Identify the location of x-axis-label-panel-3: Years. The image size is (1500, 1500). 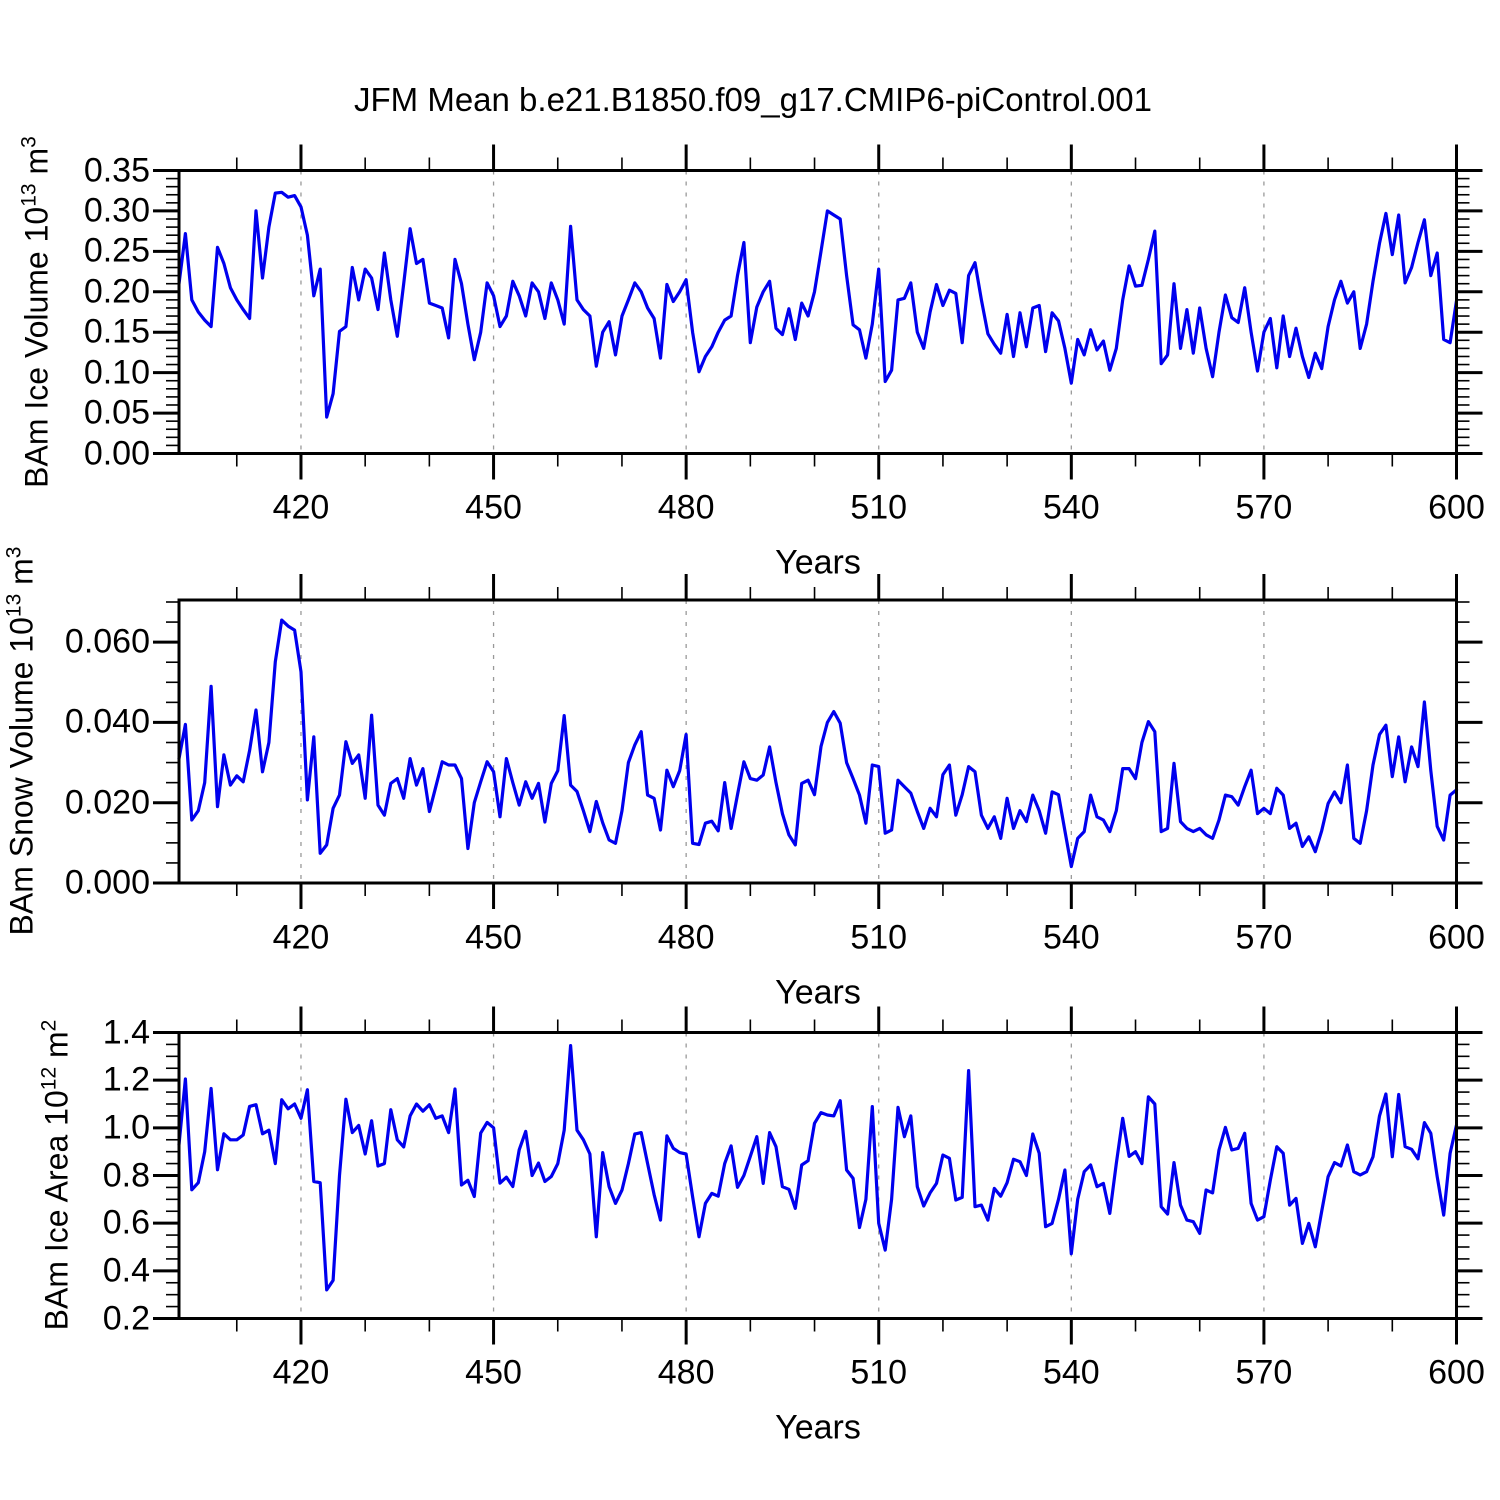
(818, 1427).